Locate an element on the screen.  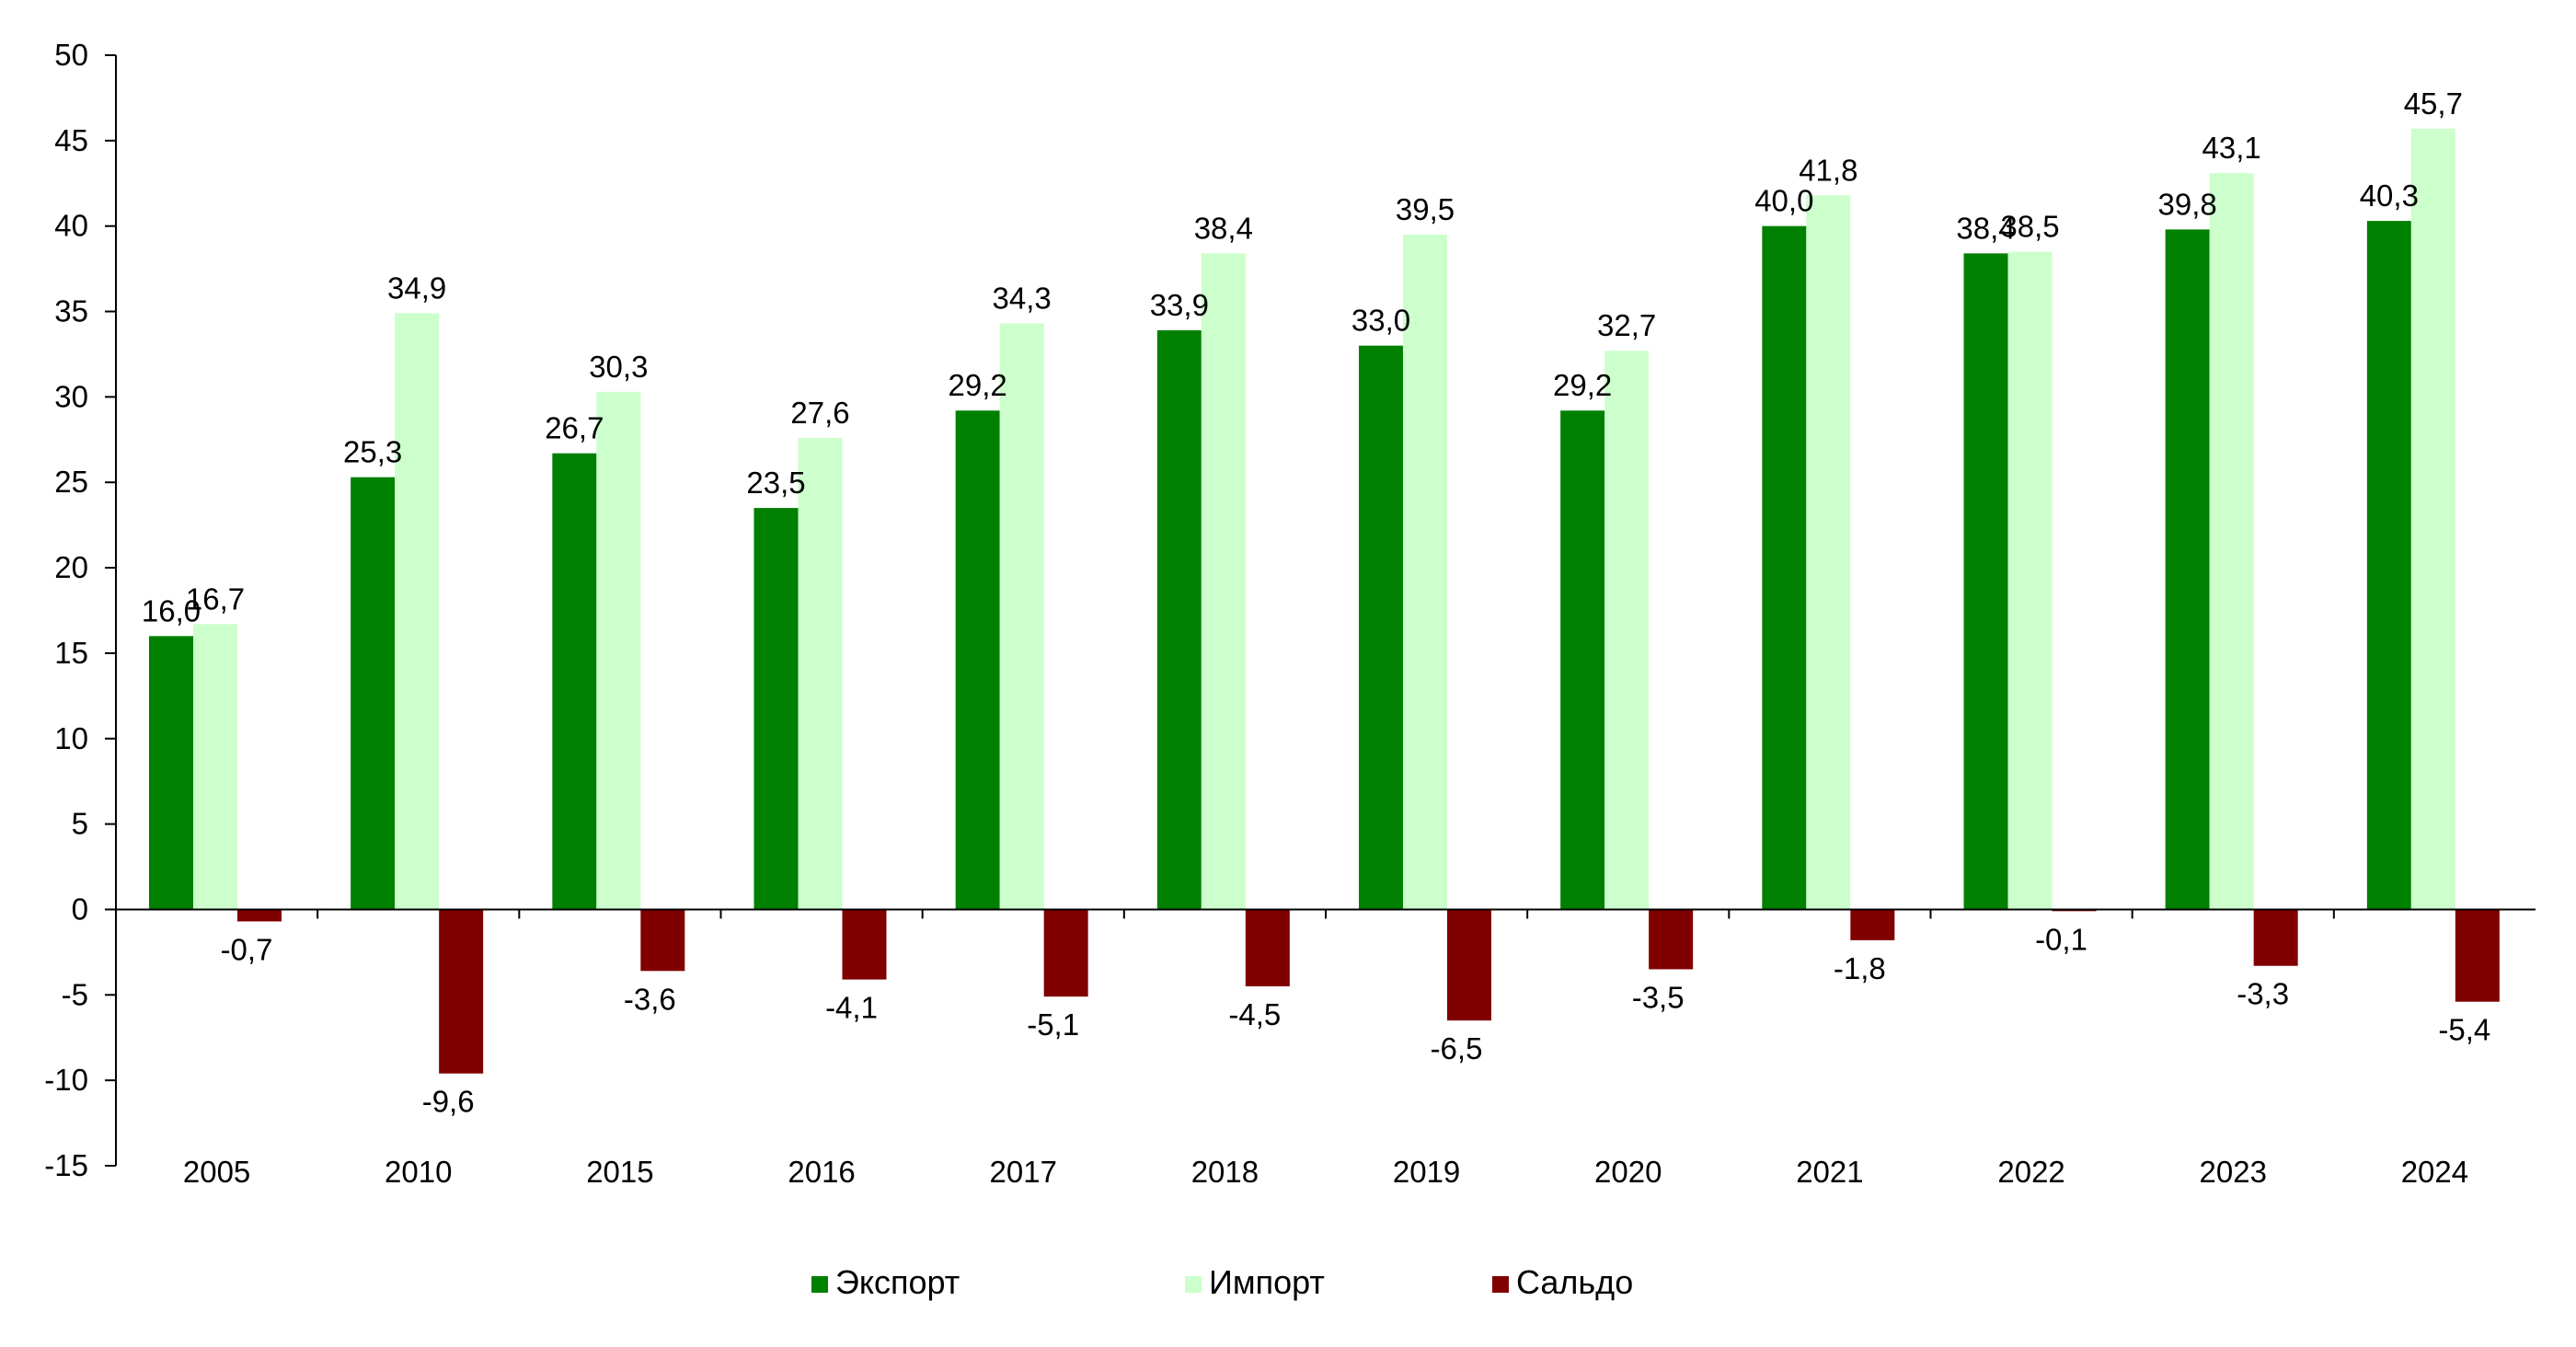
y-tick-label: -15 is located at coordinates (66, 1165).